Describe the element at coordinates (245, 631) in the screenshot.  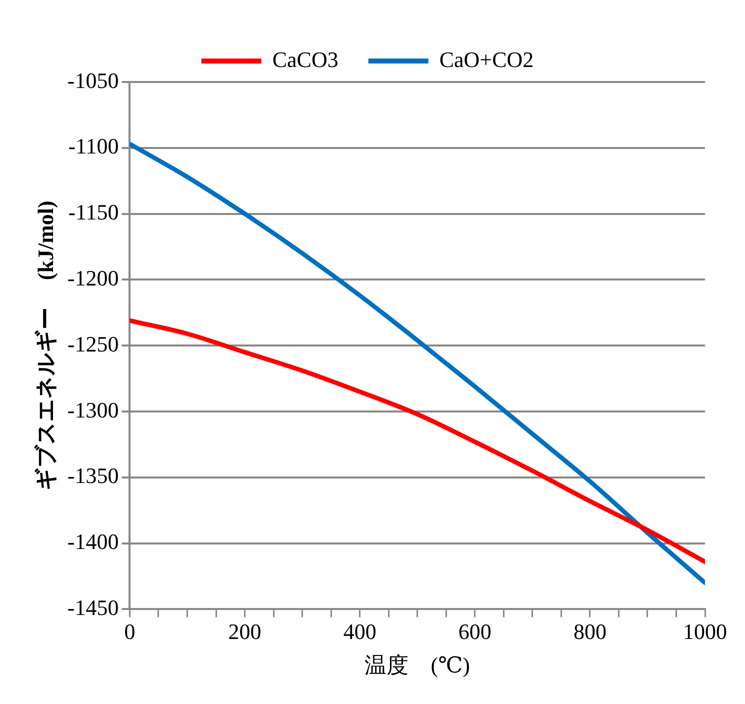
I see `x-tick-label: 200` at that location.